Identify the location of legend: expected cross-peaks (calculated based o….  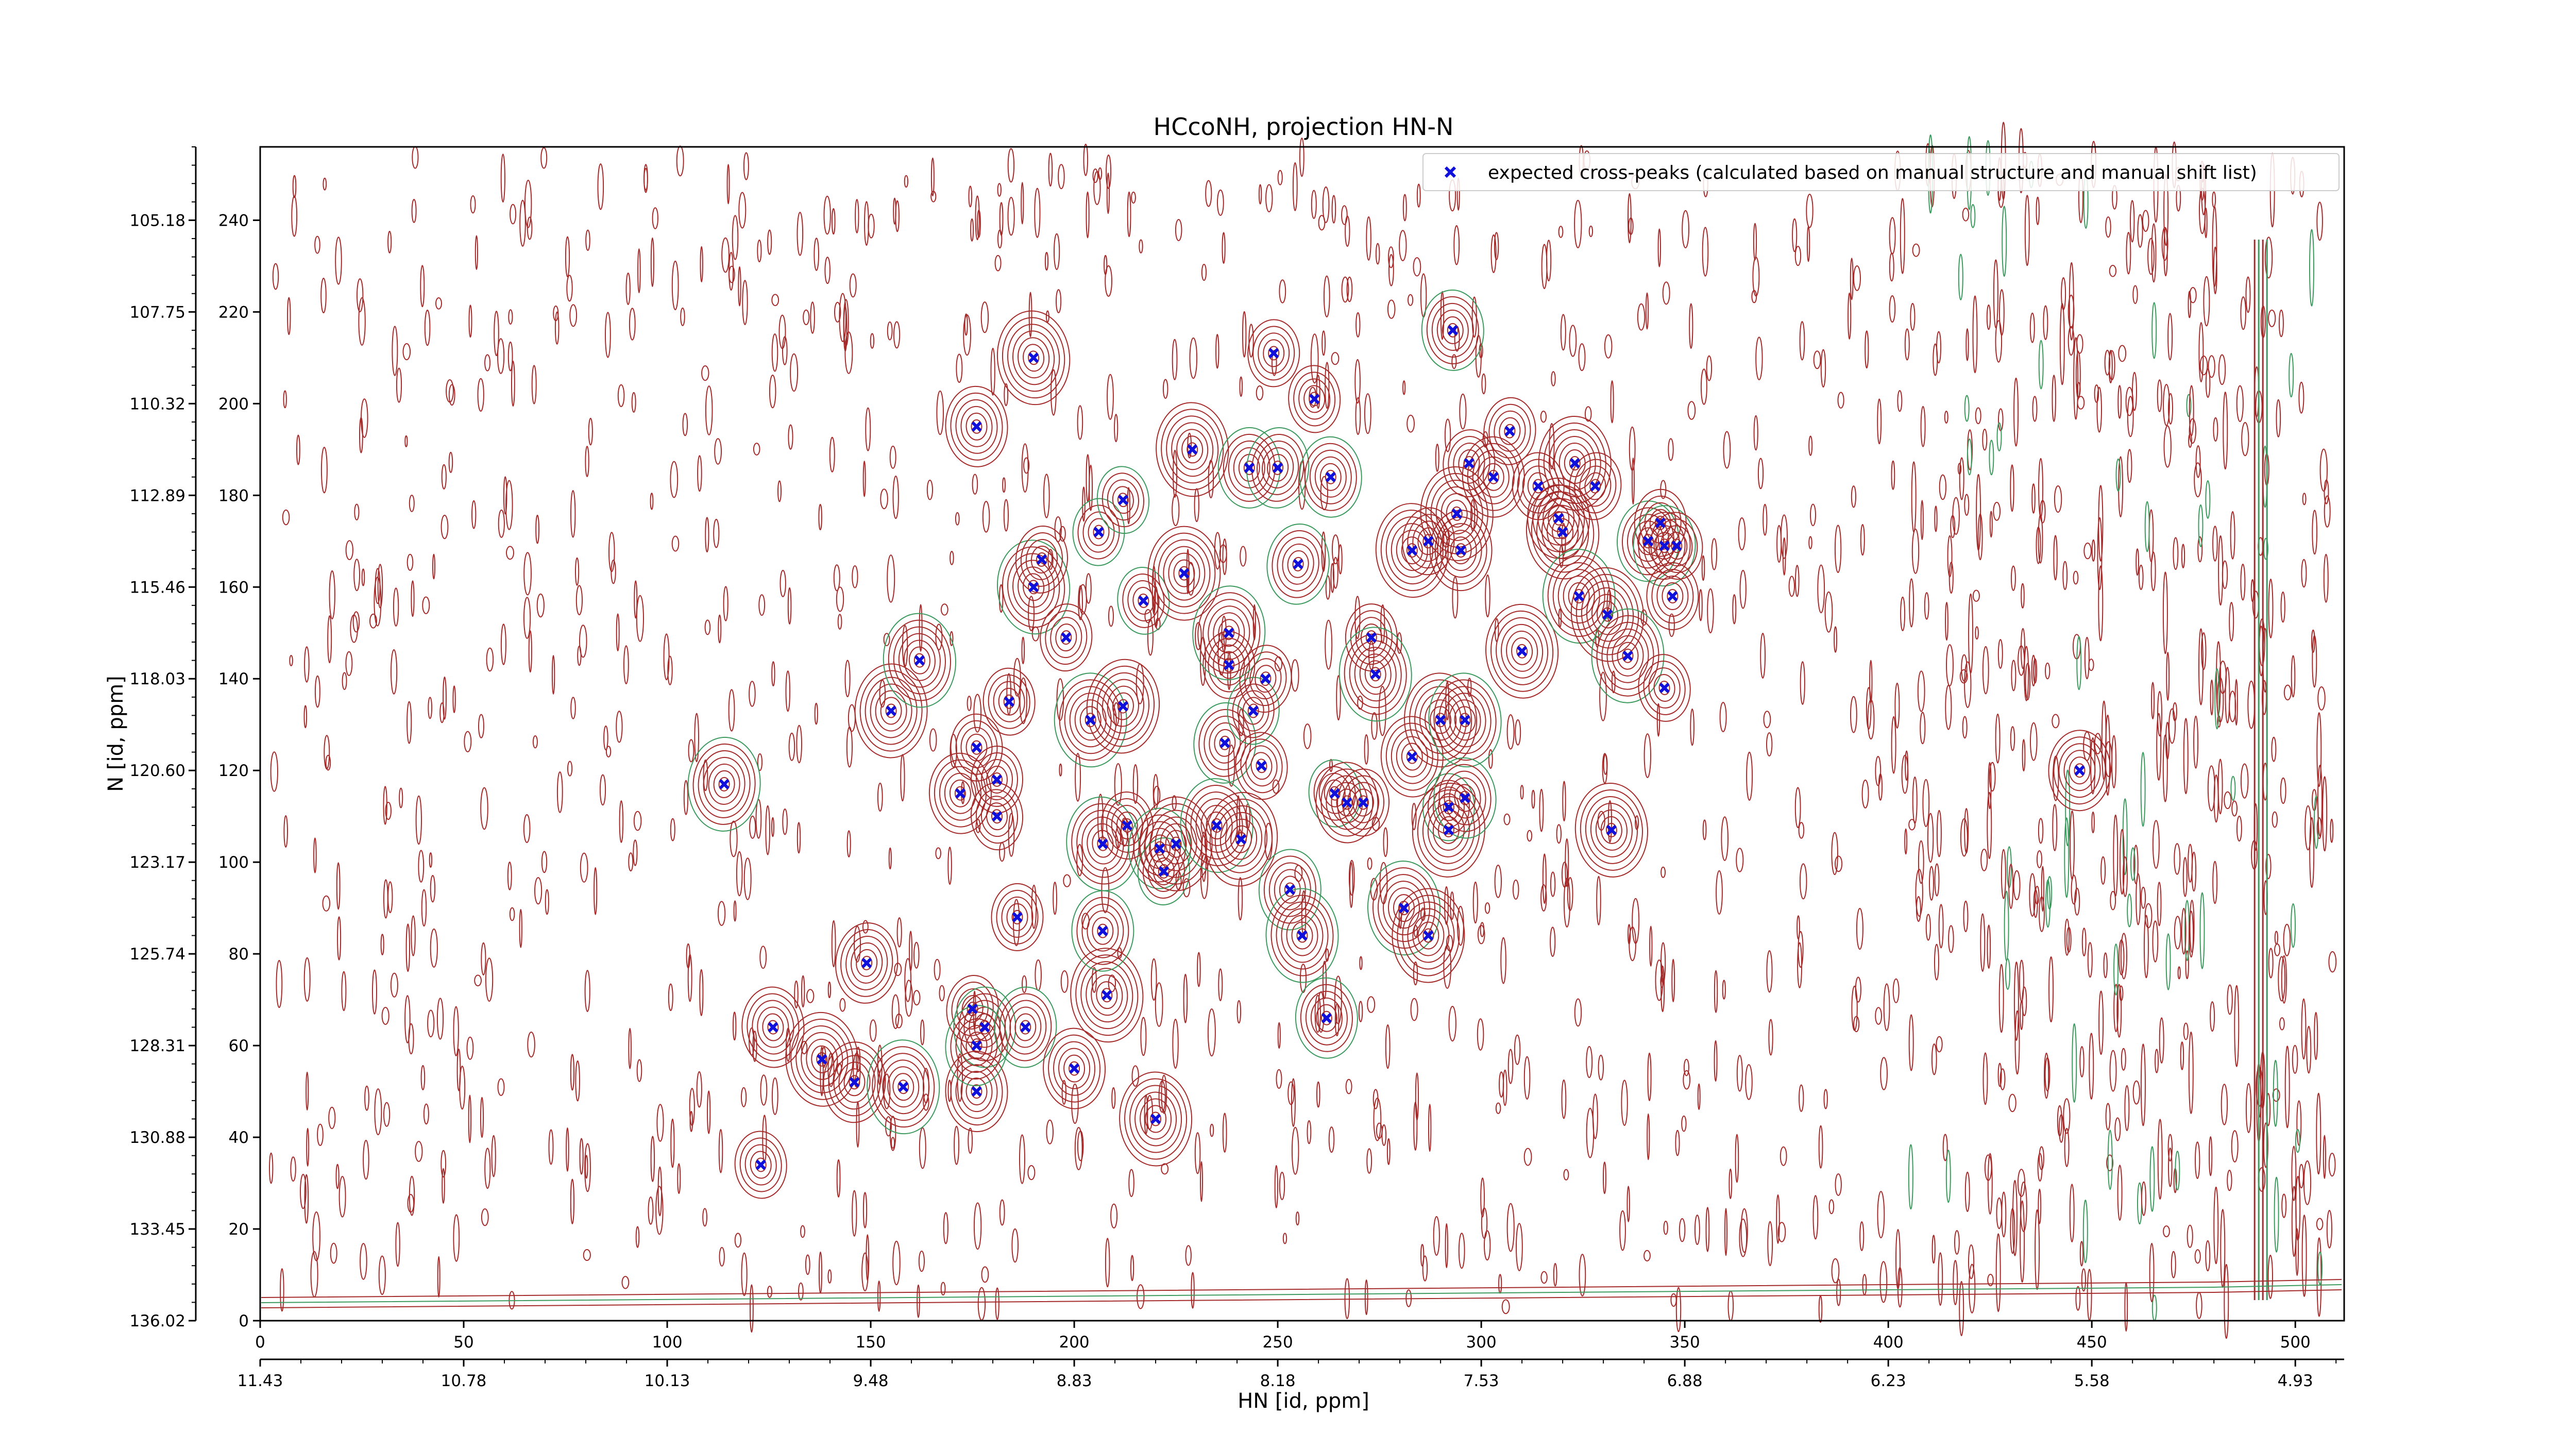
(1881, 172).